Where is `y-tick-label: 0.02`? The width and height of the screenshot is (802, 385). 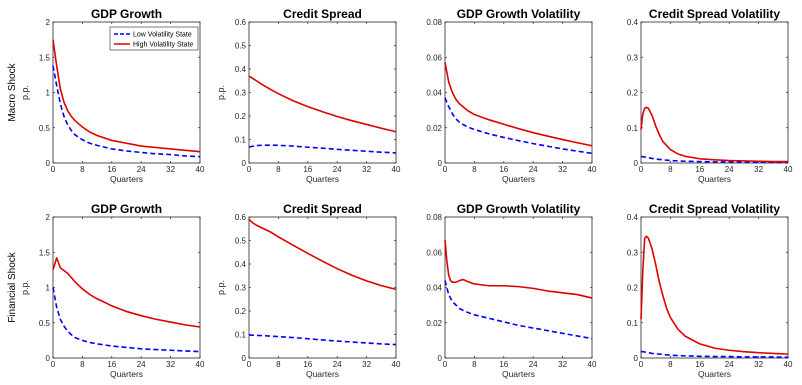
y-tick-label: 0.02 is located at coordinates (434, 128).